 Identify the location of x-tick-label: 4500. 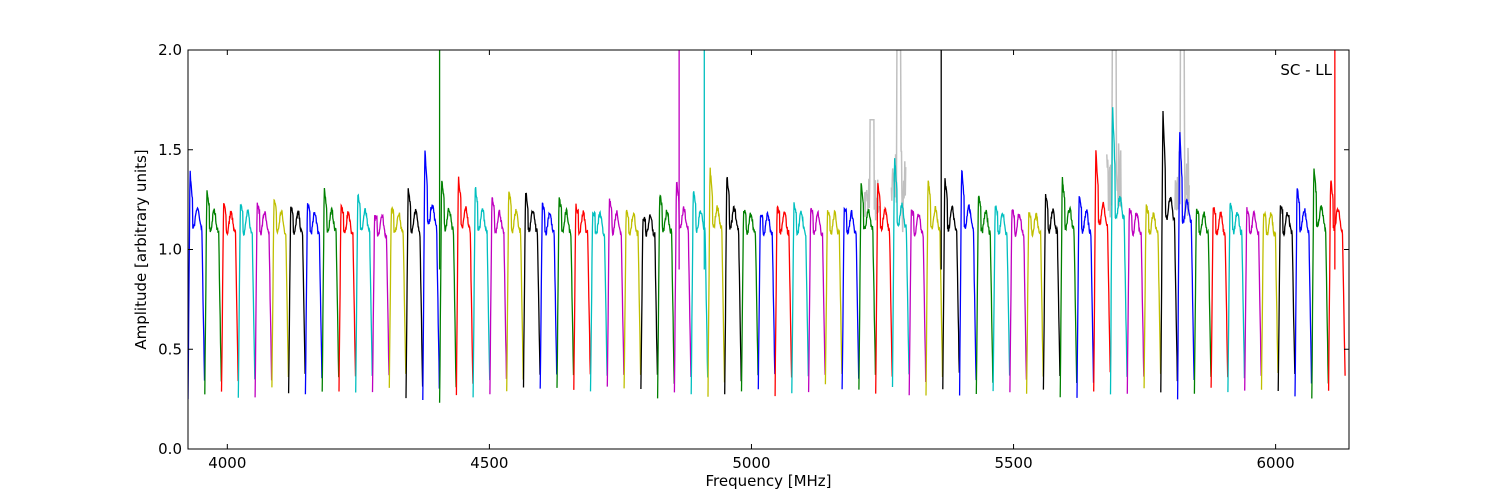
(489, 463).